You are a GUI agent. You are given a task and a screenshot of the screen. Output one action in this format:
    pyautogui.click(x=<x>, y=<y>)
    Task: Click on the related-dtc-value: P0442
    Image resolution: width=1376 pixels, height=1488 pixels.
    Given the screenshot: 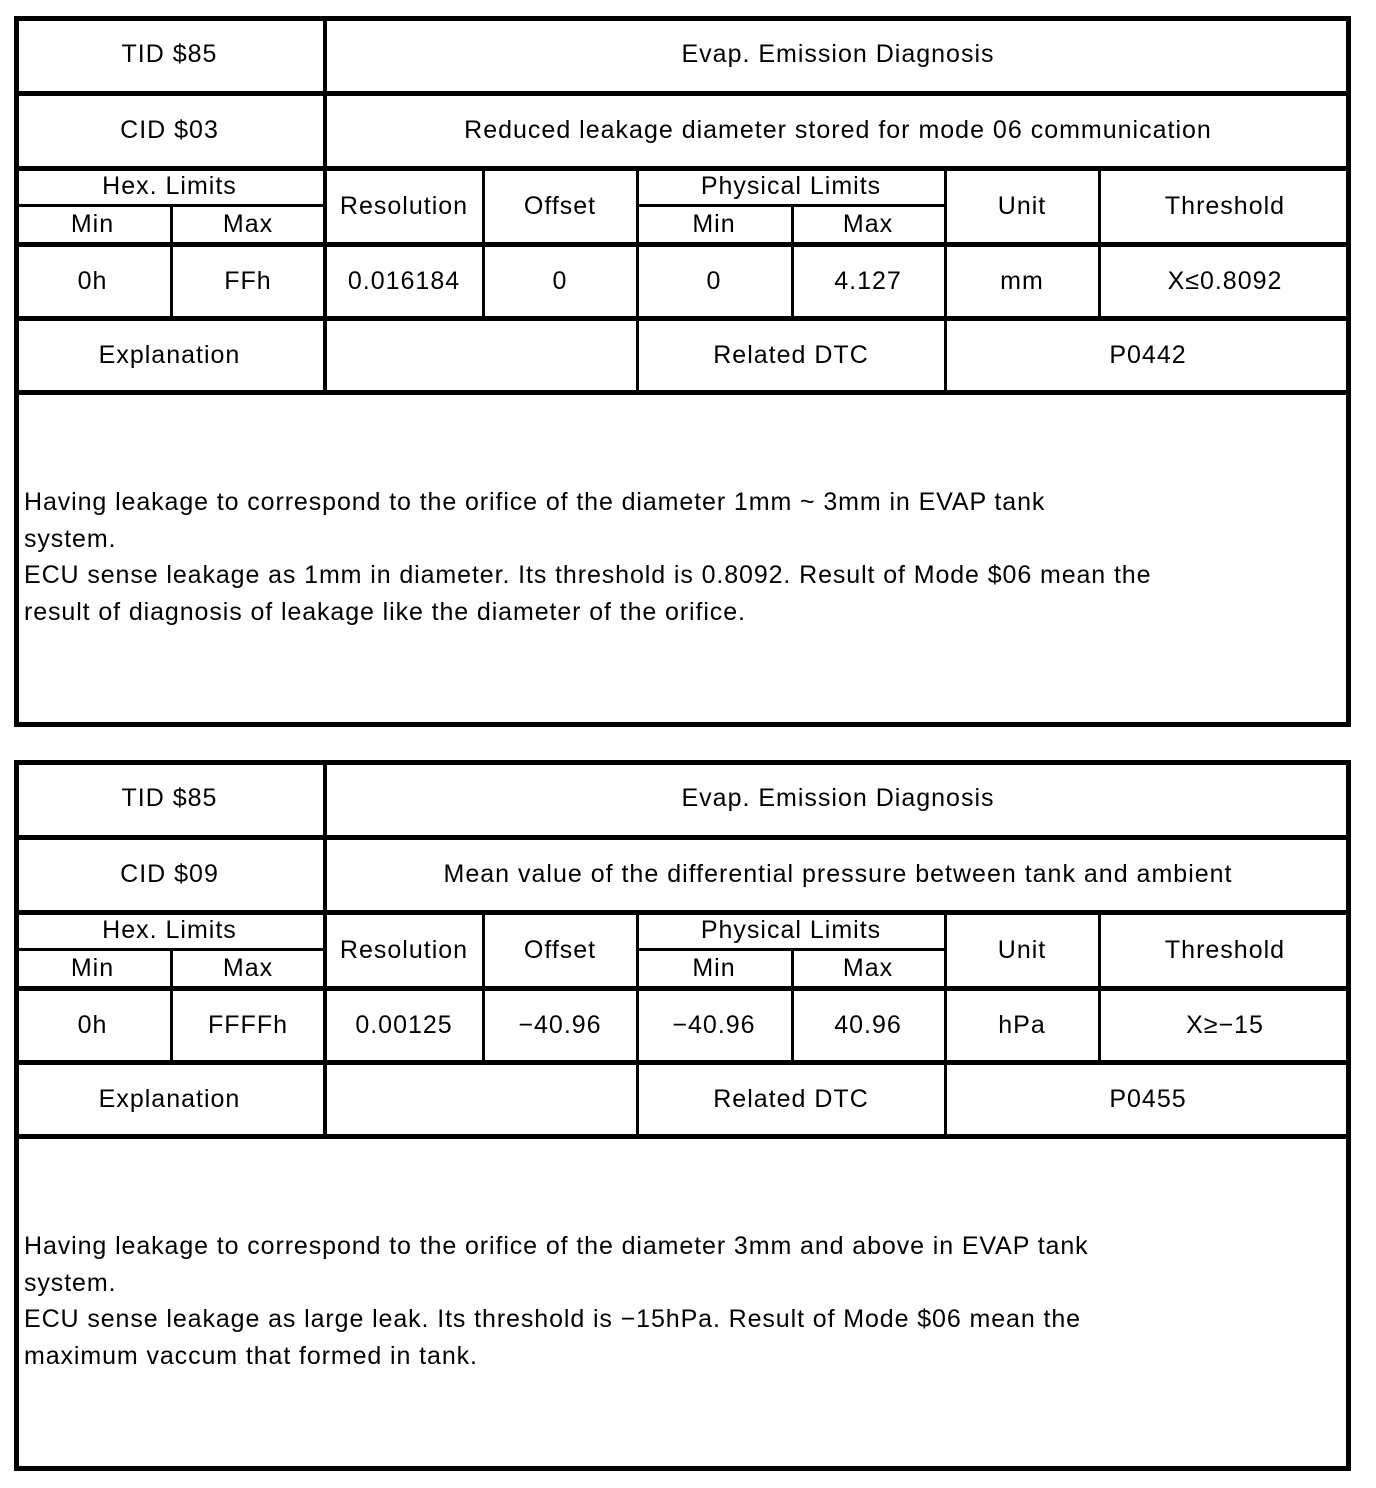 What is the action you would take?
    pyautogui.click(x=1148, y=354)
    